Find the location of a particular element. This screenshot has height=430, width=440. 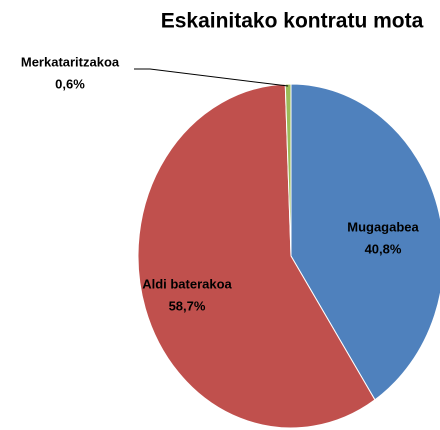

pie-slice is located at coordinates (288, 170).